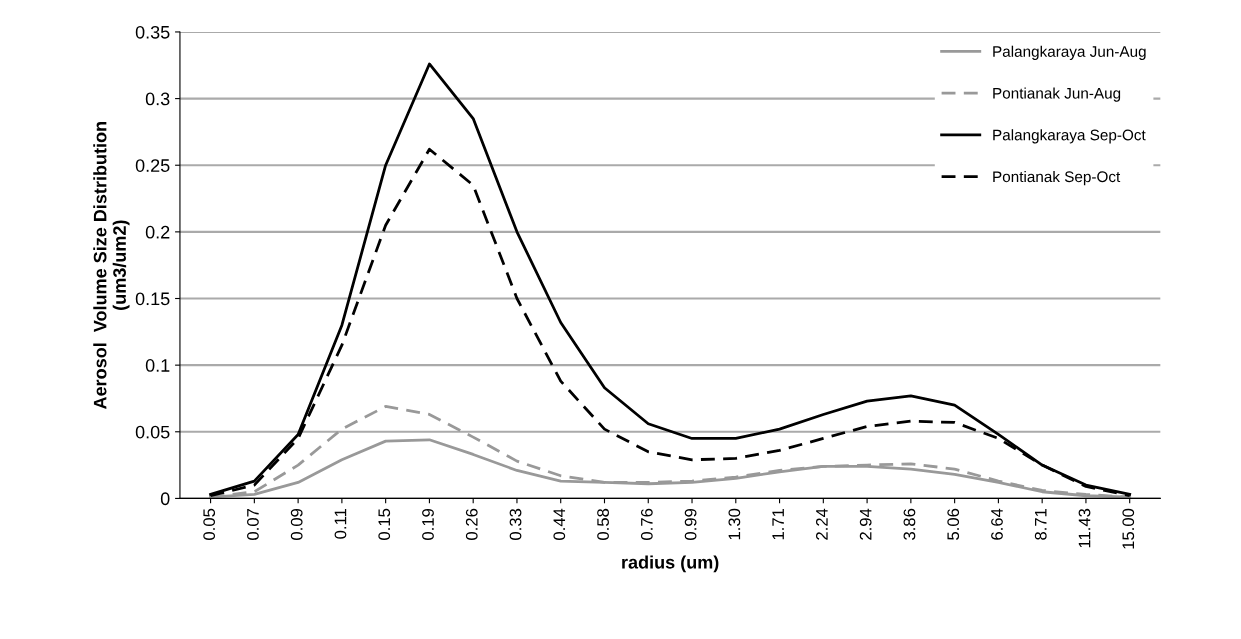 The image size is (1241, 639). I want to click on x-tick-label: 2.24, so click(822, 524).